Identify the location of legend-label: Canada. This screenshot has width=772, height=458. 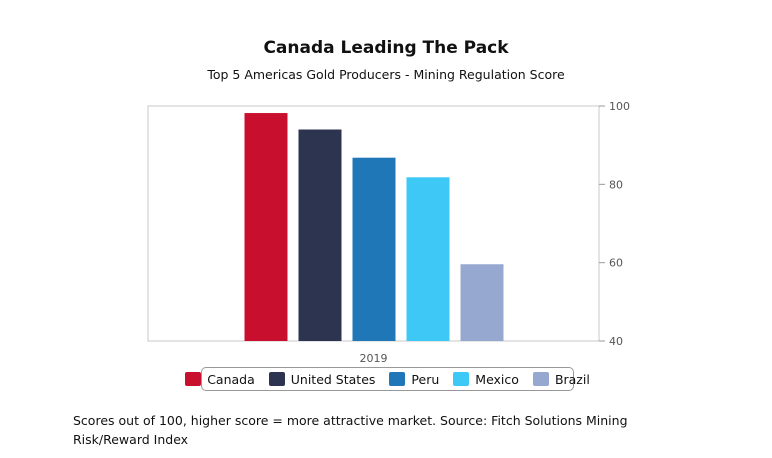
(231, 379).